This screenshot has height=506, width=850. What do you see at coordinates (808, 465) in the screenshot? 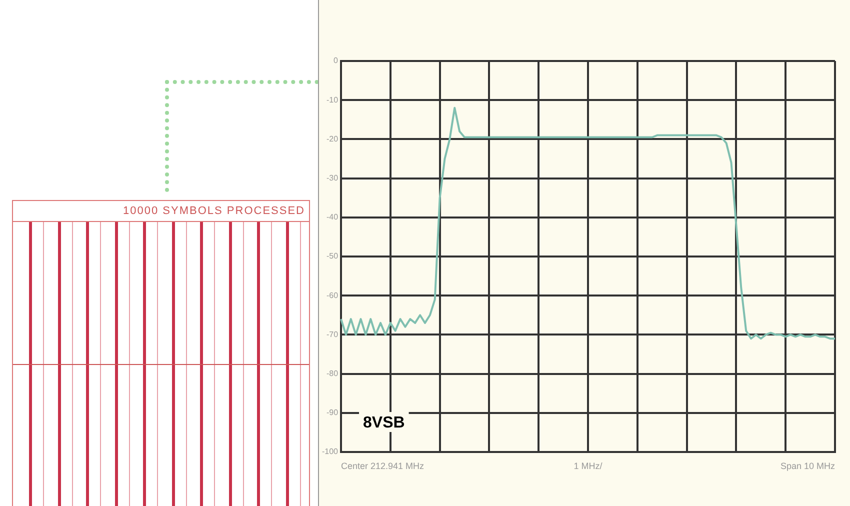
I see `text: Span 10 MHz` at bounding box center [808, 465].